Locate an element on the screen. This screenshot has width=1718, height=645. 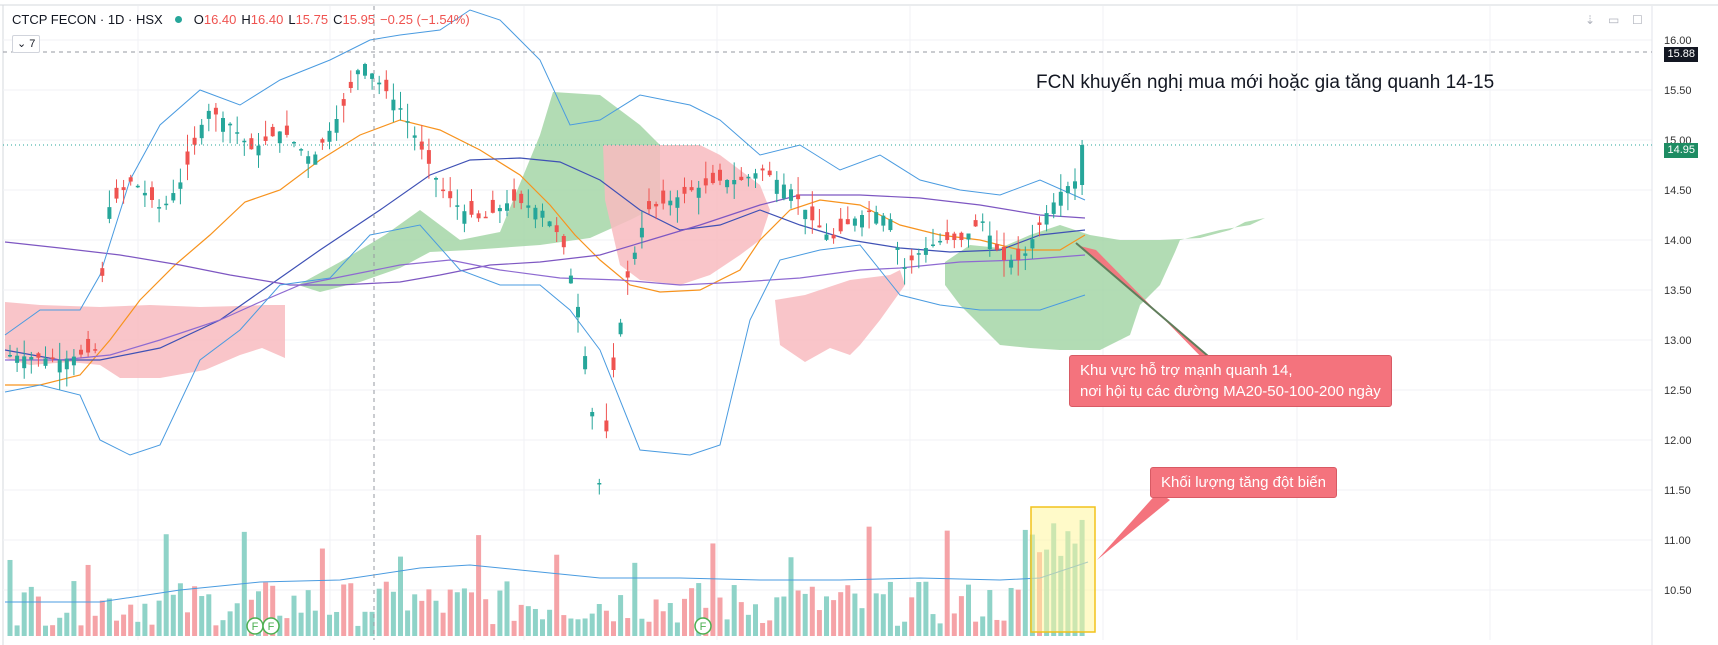
arrow-down-icon: ⇣ is located at coordinates (1590, 20).